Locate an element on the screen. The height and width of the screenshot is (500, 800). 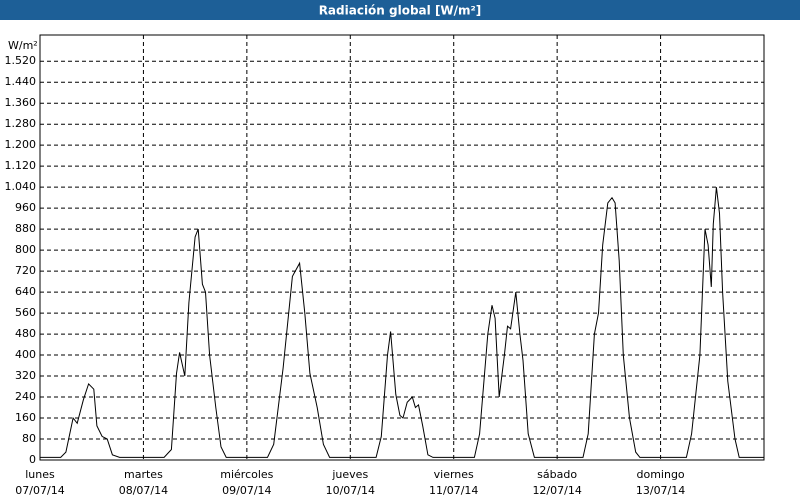
x-tick-date: 09/07/14 is located at coordinates (246, 490).